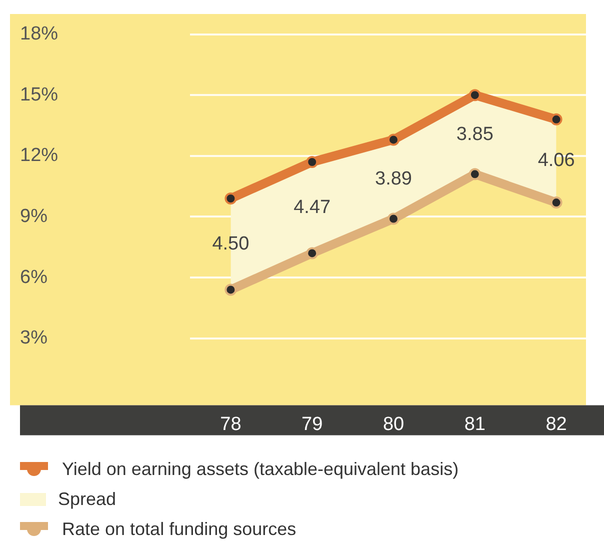  What do you see at coordinates (34, 277) in the screenshot?
I see `y-tick-label: 6%` at bounding box center [34, 277].